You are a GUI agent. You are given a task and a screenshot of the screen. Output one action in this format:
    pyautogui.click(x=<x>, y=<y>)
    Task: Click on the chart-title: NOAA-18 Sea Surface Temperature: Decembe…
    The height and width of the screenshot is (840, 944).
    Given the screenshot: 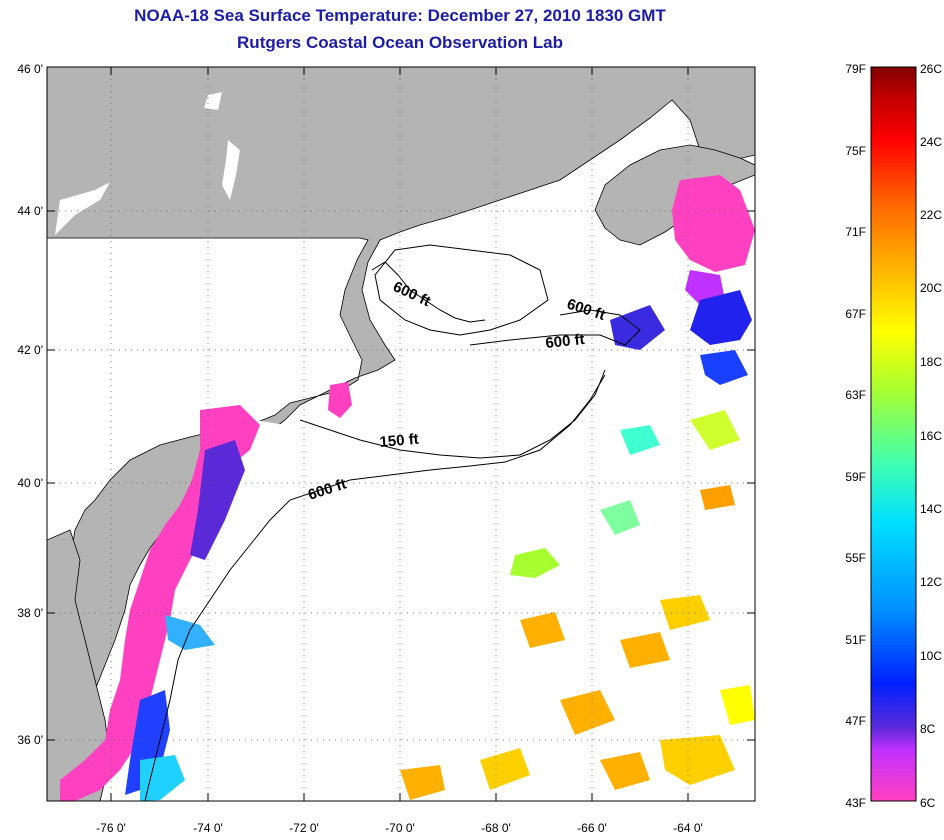 What is the action you would take?
    pyautogui.click(x=400, y=15)
    